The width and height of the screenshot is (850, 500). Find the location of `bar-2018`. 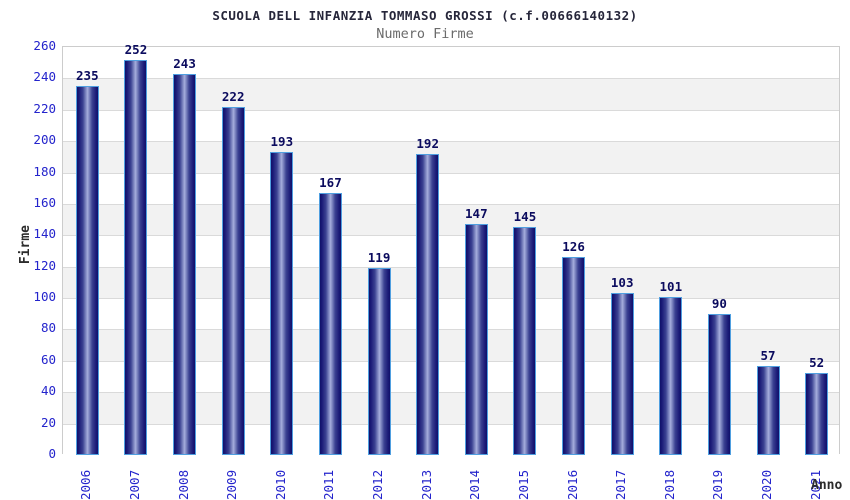

bar-2018 is located at coordinates (671, 375).